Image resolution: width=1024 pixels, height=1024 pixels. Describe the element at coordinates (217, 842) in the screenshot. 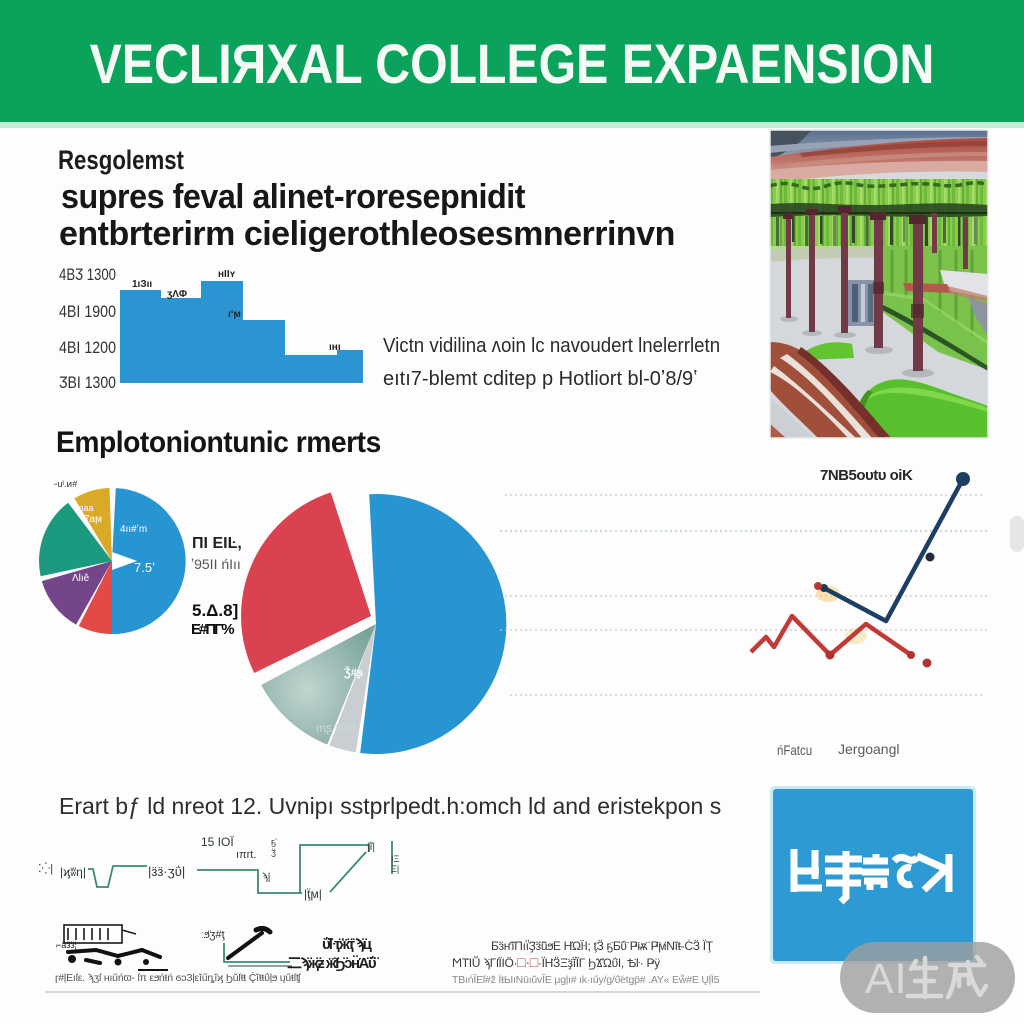

I see `svg-text: 15 ΙΟΪ` at that location.